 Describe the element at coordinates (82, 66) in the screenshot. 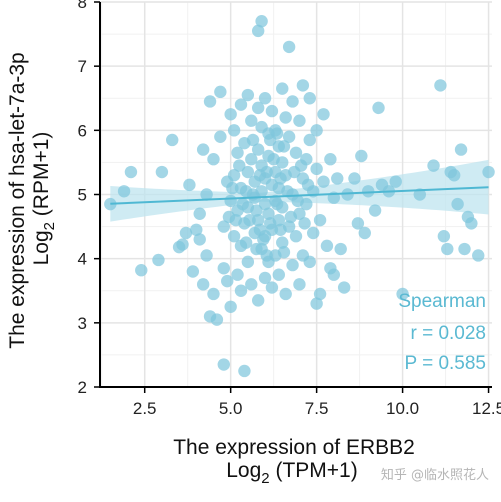

I see `y-tick-label: 7` at that location.